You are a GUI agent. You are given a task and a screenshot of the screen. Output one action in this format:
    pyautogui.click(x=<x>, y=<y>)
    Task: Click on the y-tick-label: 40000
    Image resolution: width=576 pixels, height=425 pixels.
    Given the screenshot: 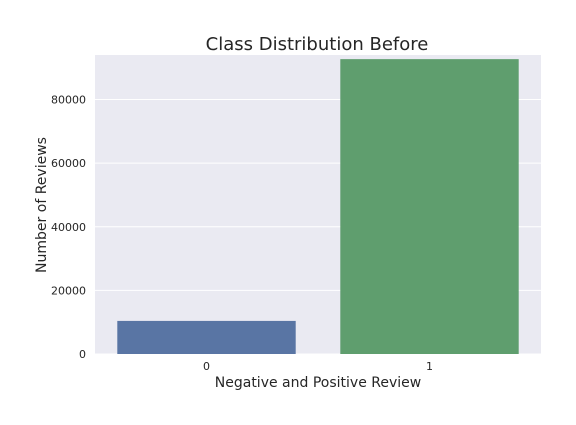 What is the action you would take?
    pyautogui.click(x=68, y=227)
    